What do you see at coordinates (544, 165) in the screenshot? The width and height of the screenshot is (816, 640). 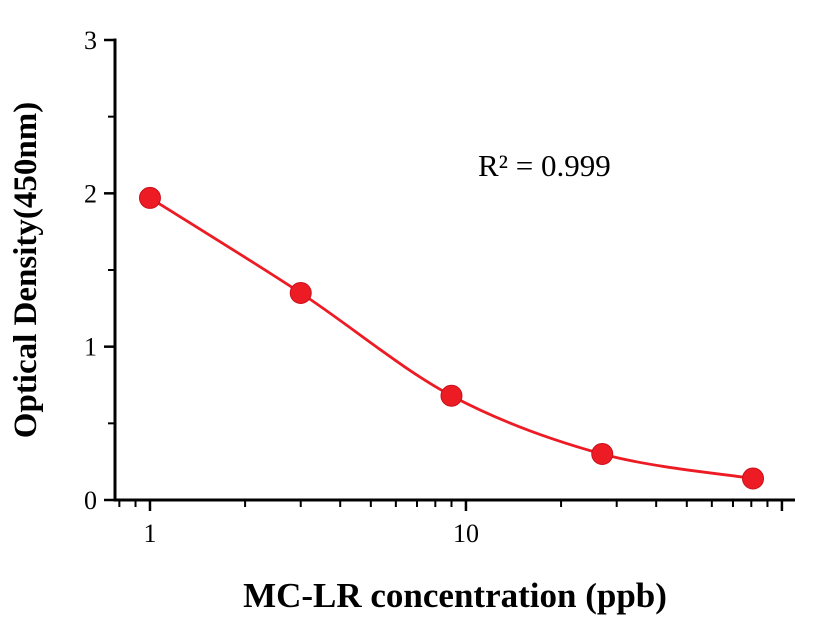 I see `r-squared-annotation: R² = 0.999` at bounding box center [544, 165].